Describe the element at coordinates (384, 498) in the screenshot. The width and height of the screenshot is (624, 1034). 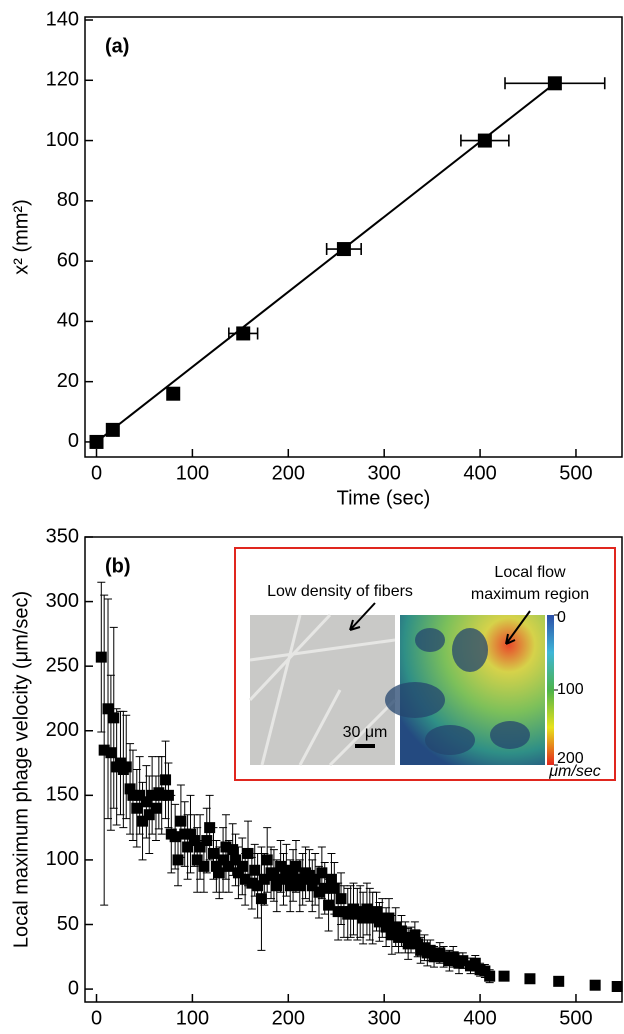
I see `x-axis-label: Time (sec)` at that location.